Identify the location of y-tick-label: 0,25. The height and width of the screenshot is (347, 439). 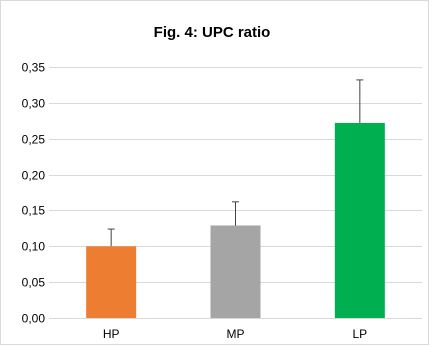
(34, 140).